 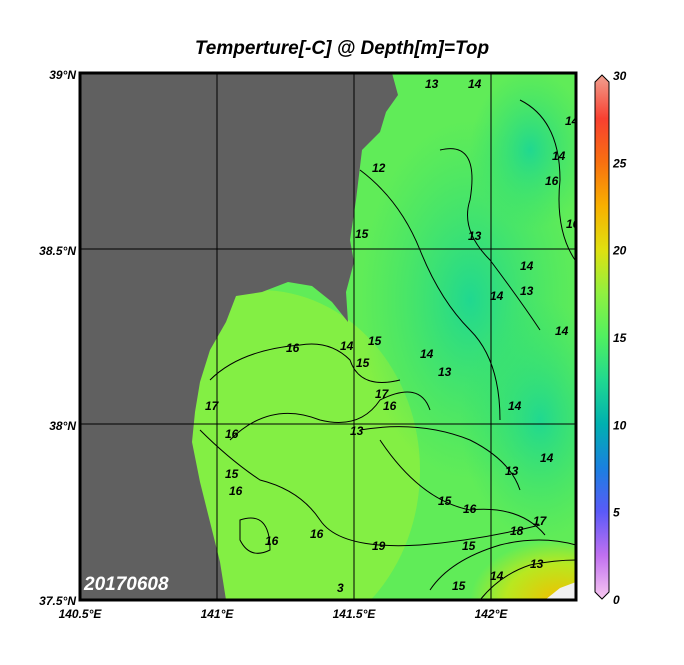 I want to click on date-label: 20170608, so click(x=126, y=584).